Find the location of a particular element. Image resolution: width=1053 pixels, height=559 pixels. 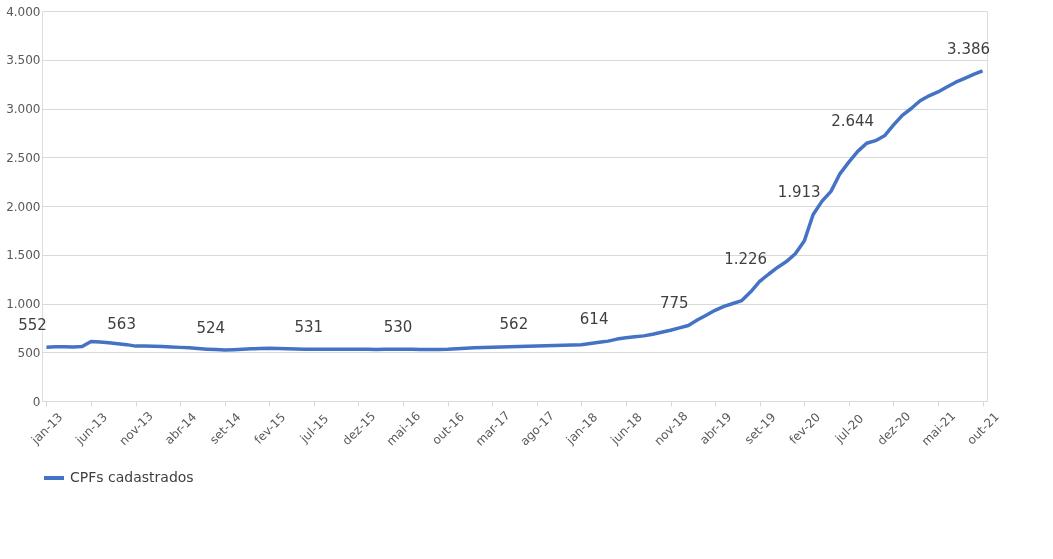

data-label: 2.644 is located at coordinates (853, 121).